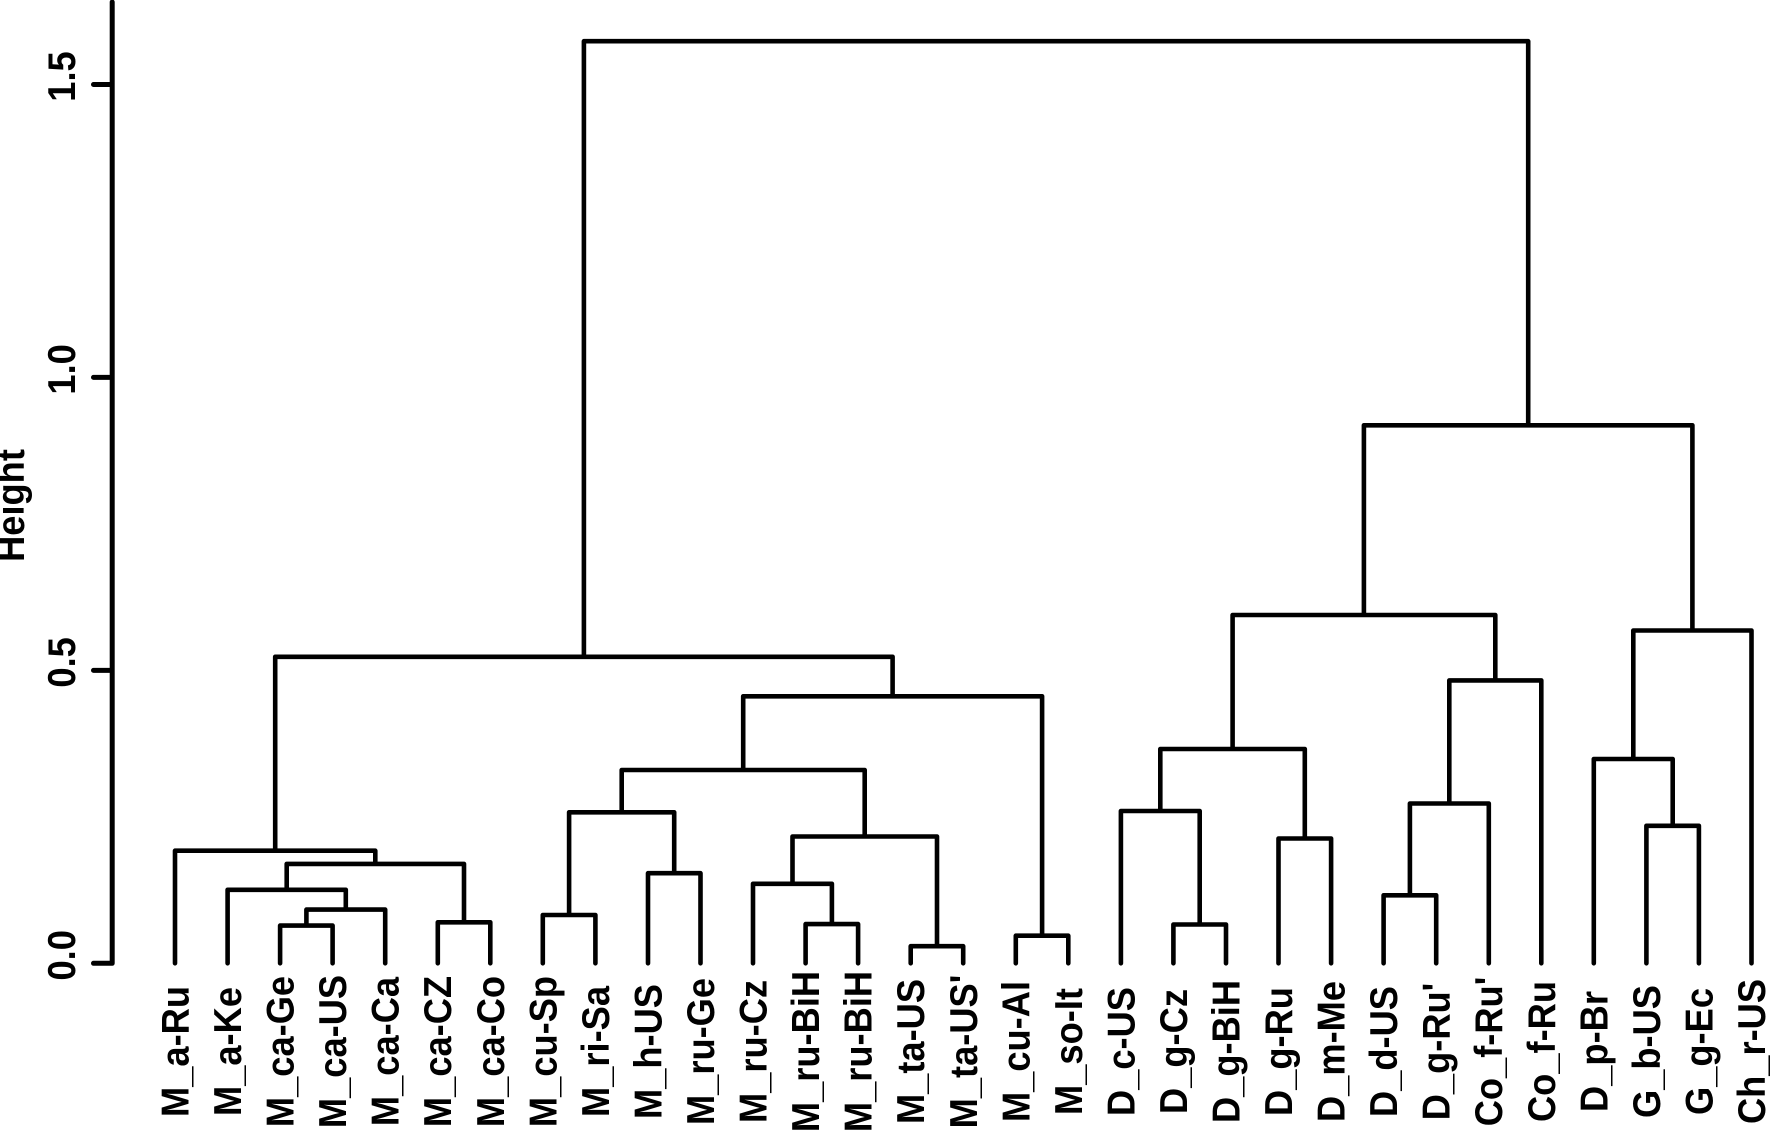 The width and height of the screenshot is (1773, 1139). I want to click on svg-text: G_g-Ec, so click(1698, 1051).